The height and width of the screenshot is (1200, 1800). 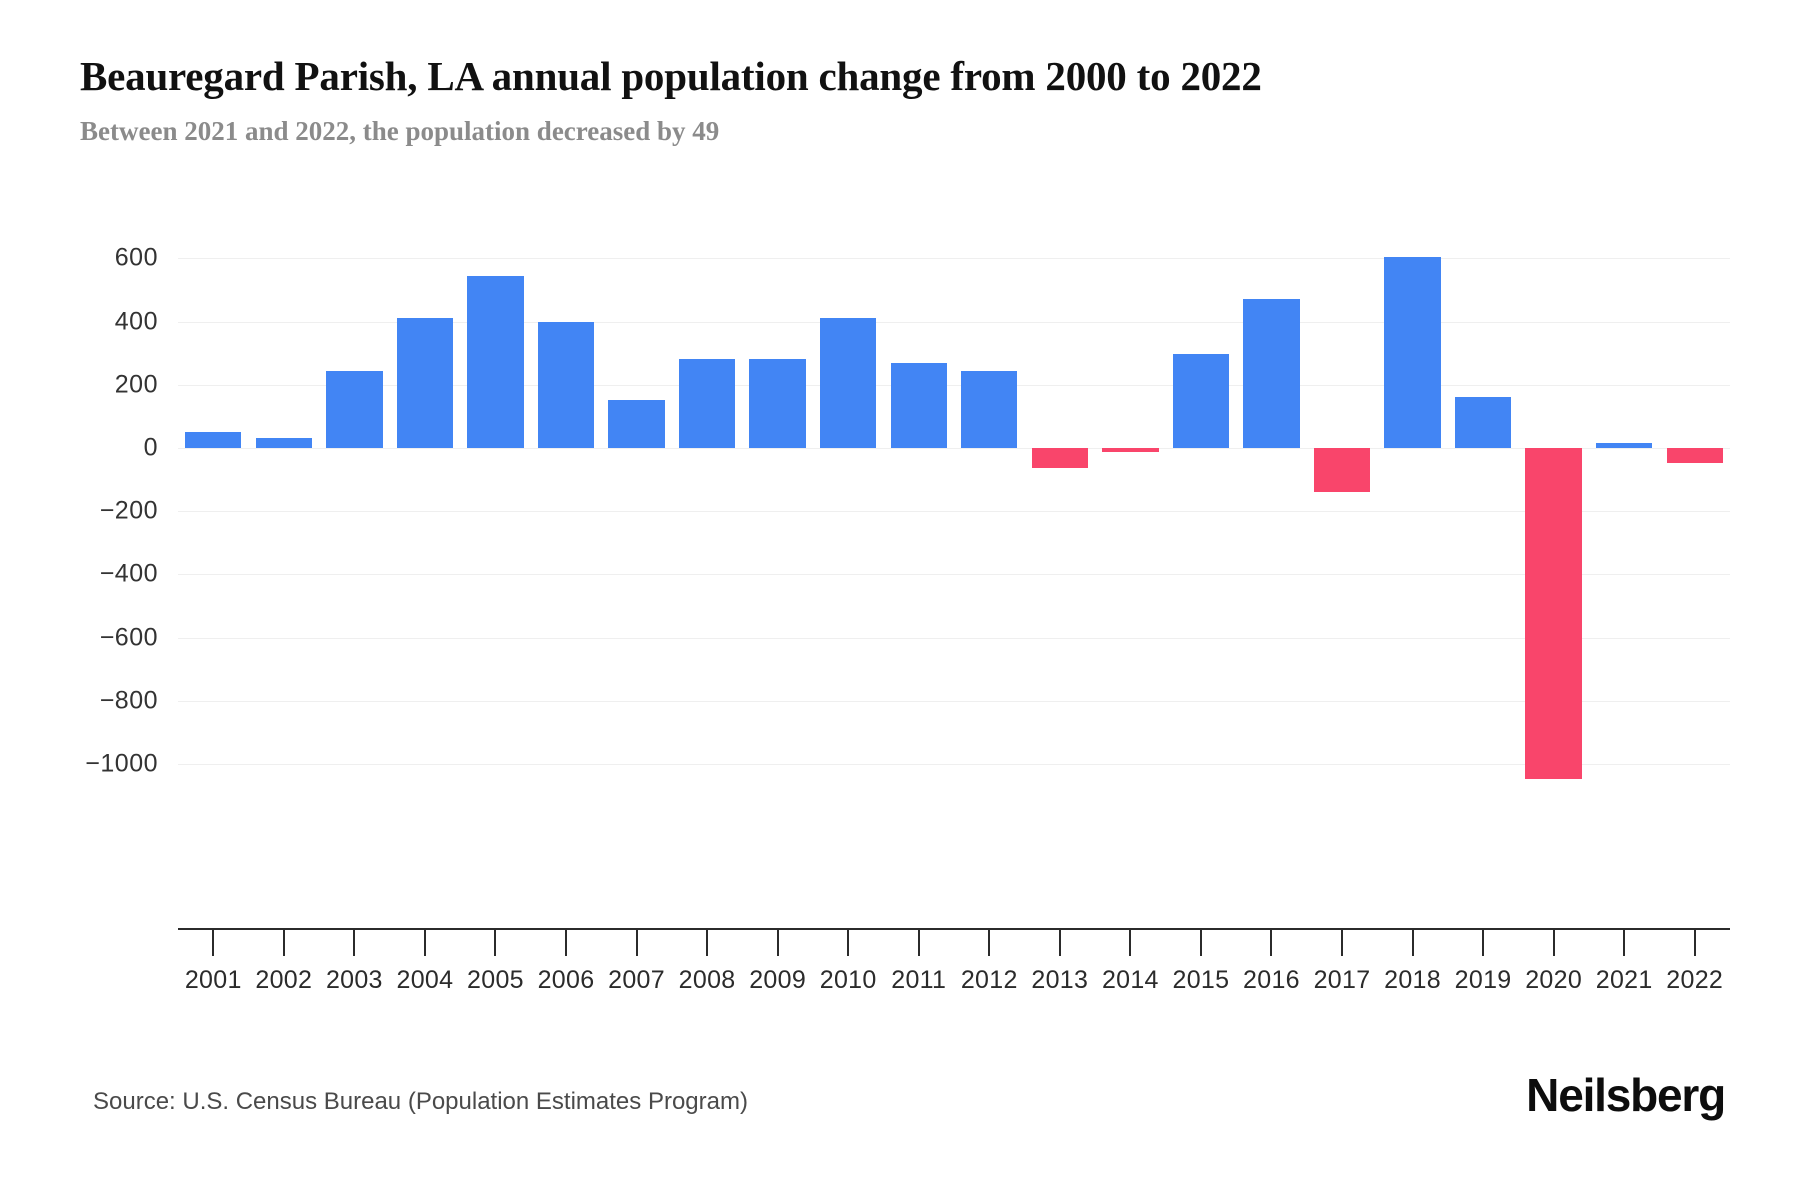 What do you see at coordinates (128, 700) in the screenshot?
I see `y-axis-tick-label: −800` at bounding box center [128, 700].